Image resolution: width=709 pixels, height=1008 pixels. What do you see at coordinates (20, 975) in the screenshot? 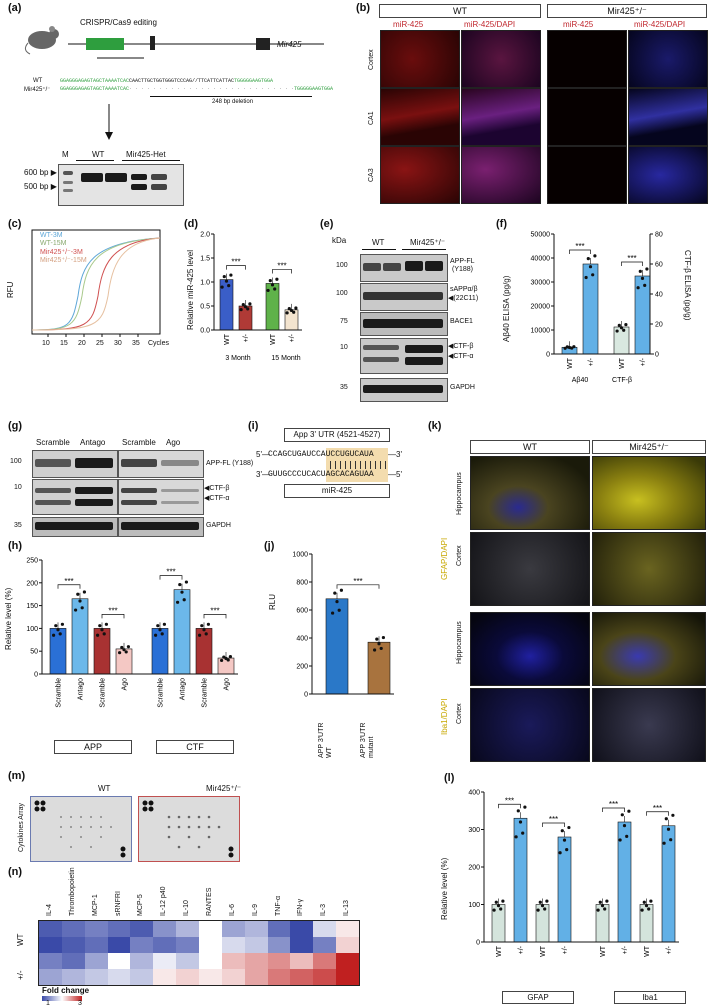
I see `n-row-mut: +/-` at bounding box center [20, 975].